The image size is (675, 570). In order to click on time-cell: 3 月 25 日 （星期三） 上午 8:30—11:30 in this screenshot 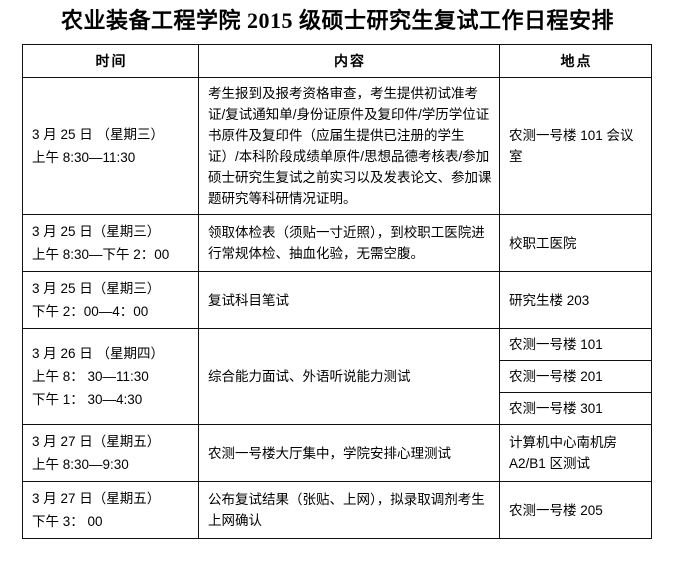, I will do `click(110, 146)`.